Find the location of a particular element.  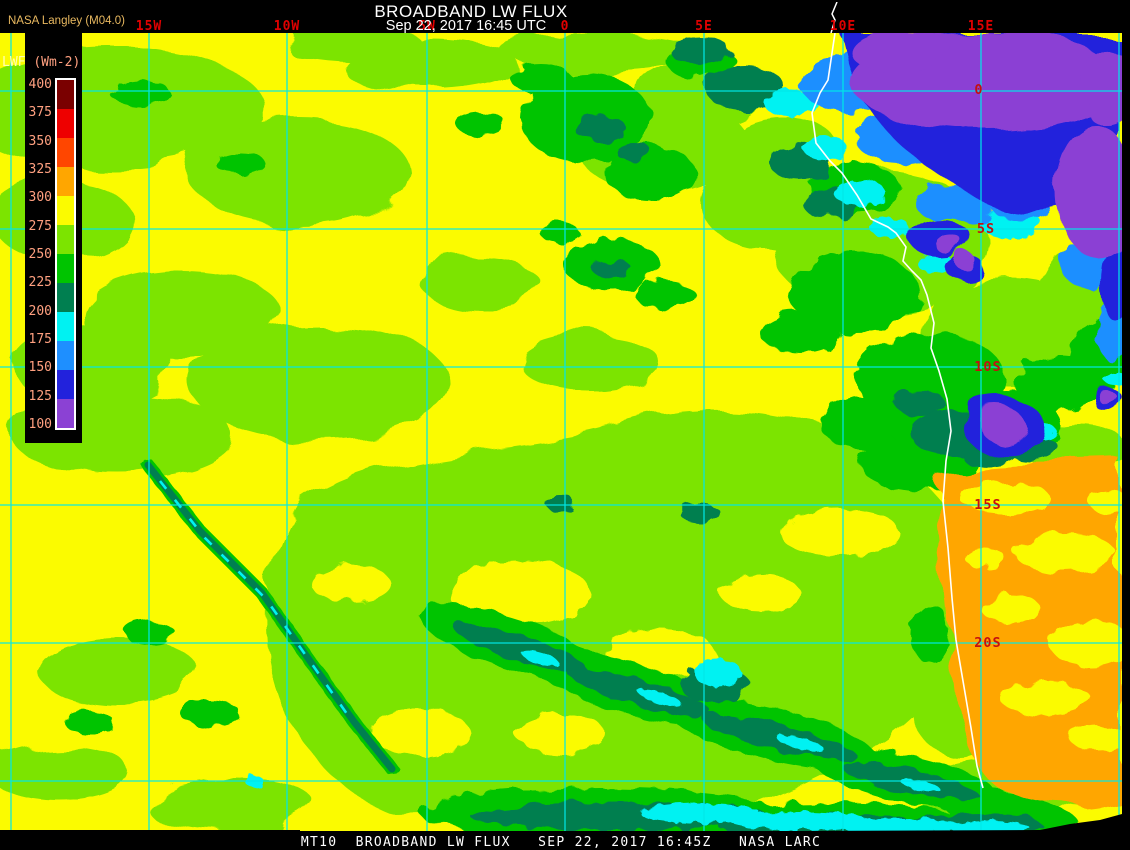

legend-tick-200: 200 is located at coordinates (40, 311).